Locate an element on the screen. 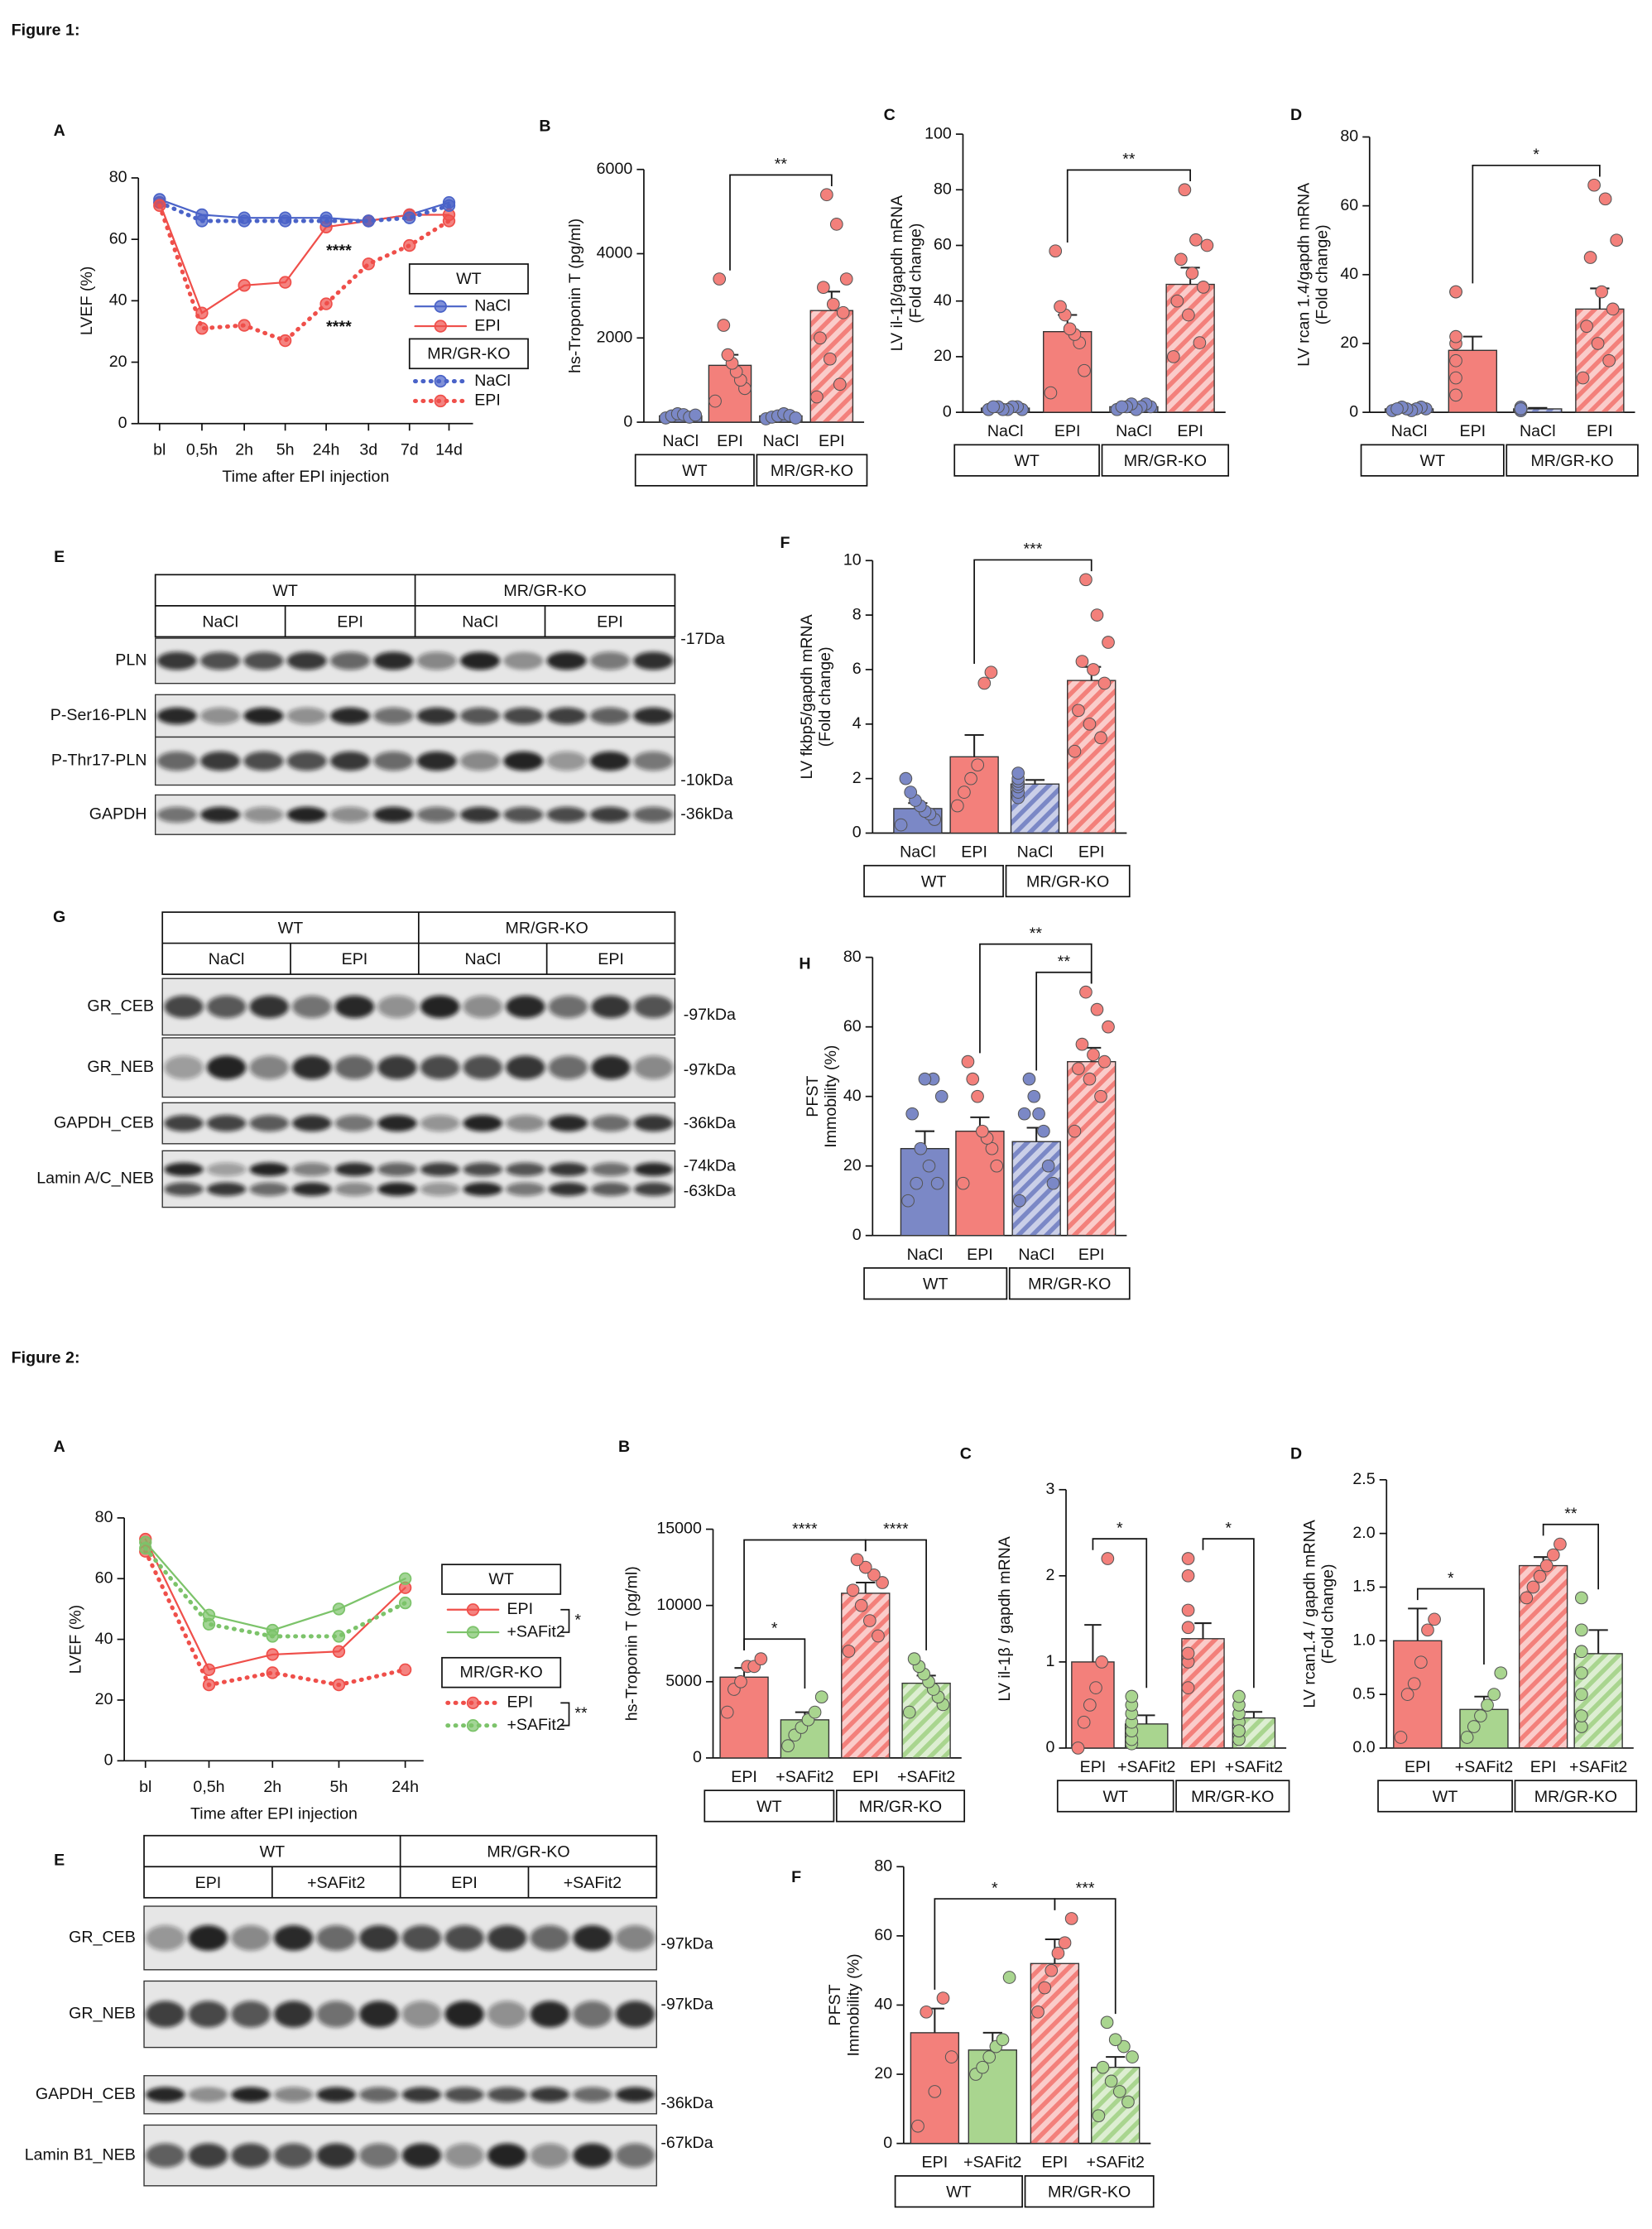 The height and width of the screenshot is (2229, 1652). x-tick-label: 2h is located at coordinates (272, 1787).